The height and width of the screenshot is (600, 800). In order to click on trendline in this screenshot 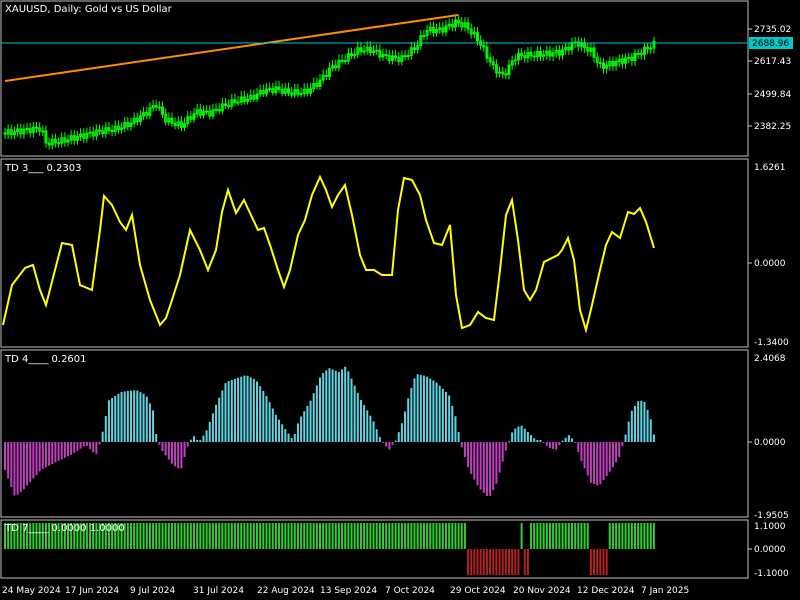, I will do `click(231, 48)`.